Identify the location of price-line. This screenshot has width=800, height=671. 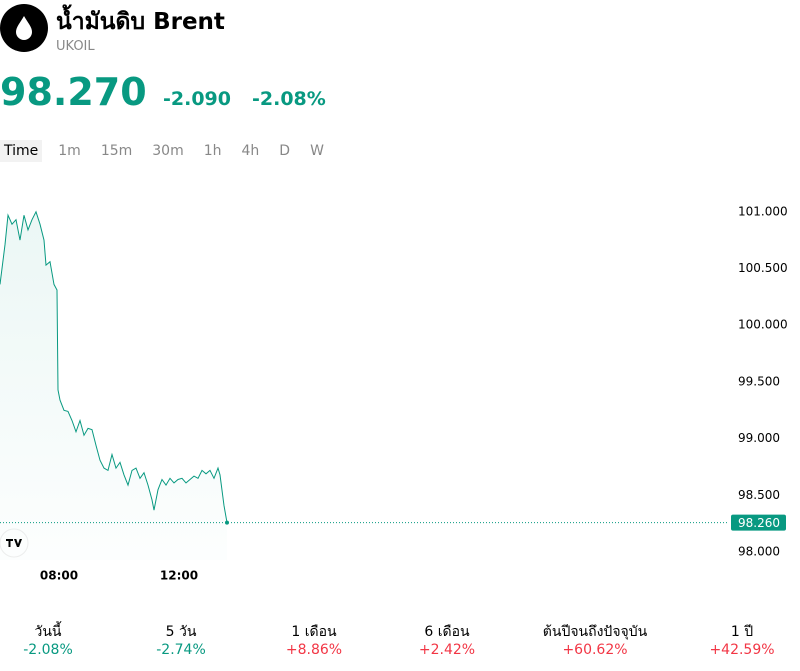
(114, 366).